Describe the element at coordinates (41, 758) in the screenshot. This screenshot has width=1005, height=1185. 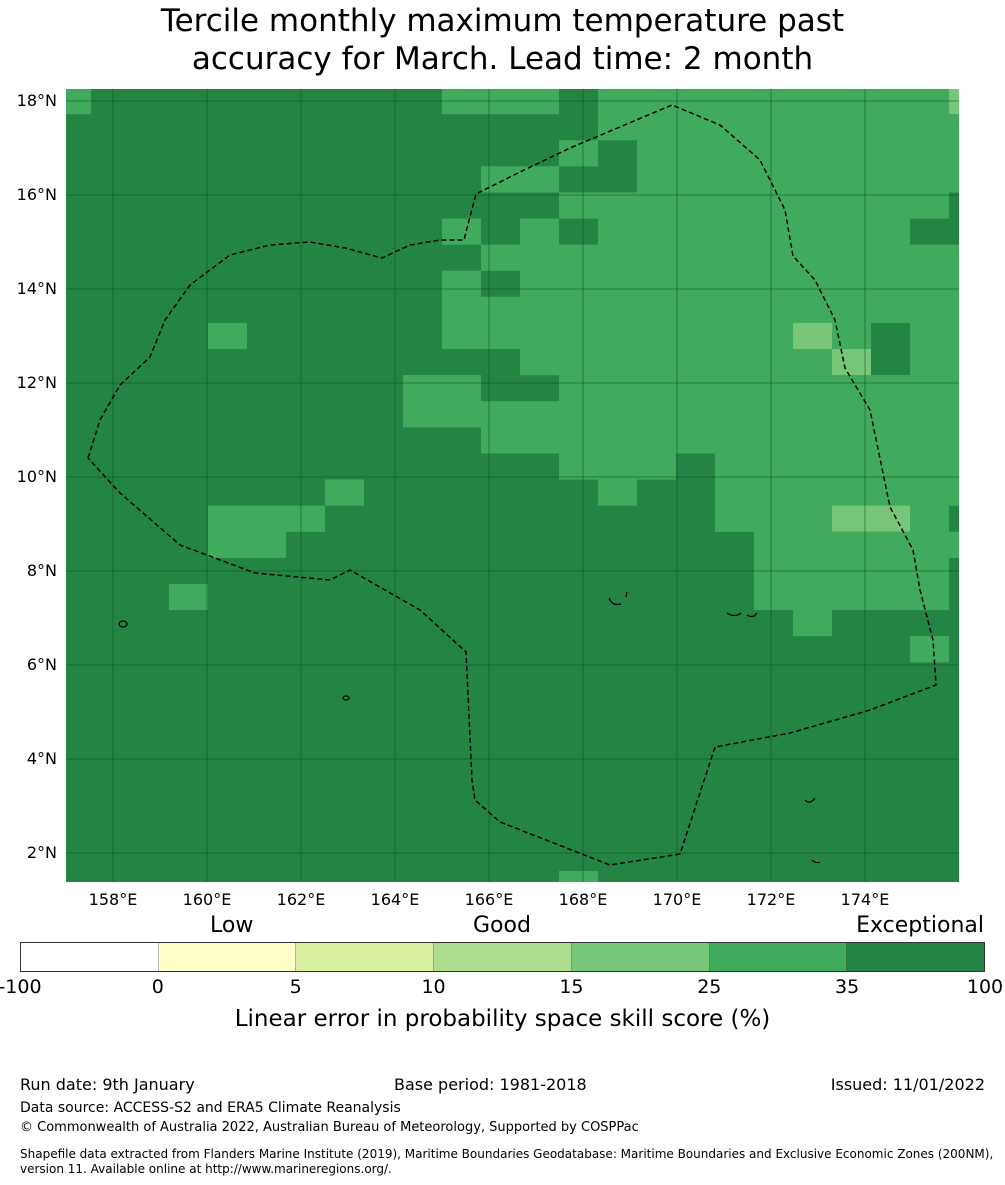
I see `latitude-label: 4°N` at that location.